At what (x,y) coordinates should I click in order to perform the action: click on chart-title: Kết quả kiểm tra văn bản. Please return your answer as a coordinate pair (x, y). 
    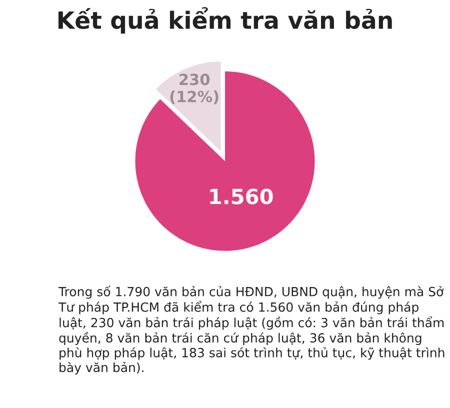
    Looking at the image, I should click on (225, 20).